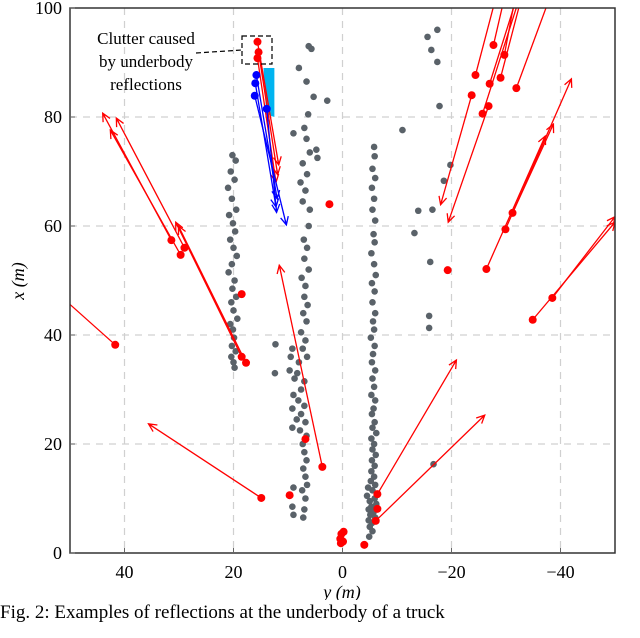  I want to click on clutter-box, so click(257, 50).